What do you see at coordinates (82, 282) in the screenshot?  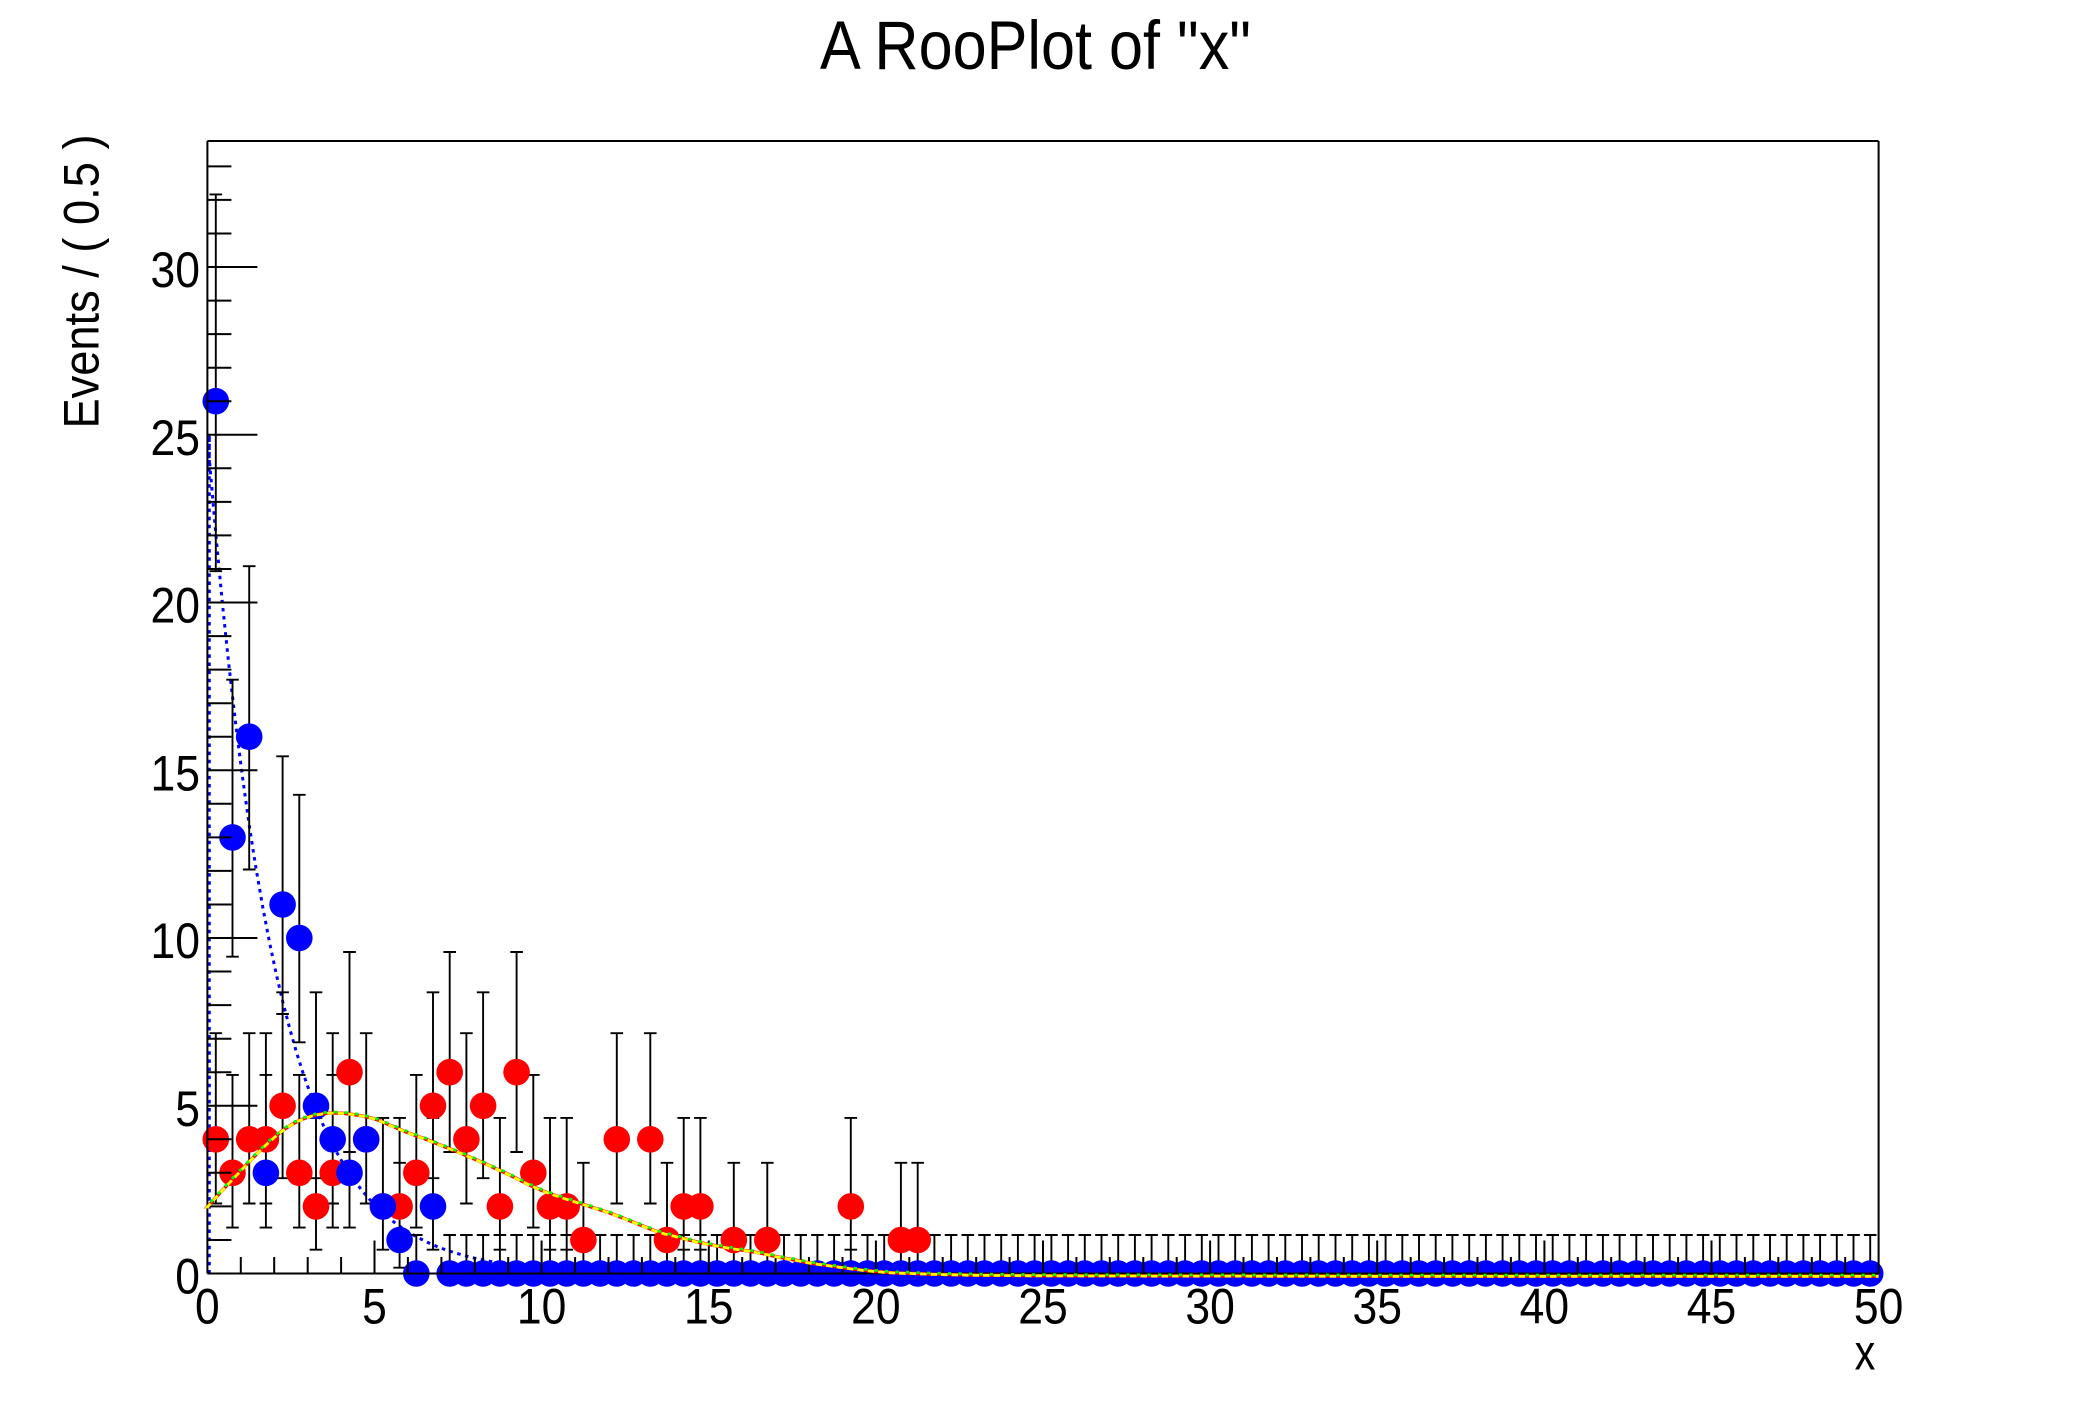 I see `svg-text: Events / ( 0.5 )` at bounding box center [82, 282].